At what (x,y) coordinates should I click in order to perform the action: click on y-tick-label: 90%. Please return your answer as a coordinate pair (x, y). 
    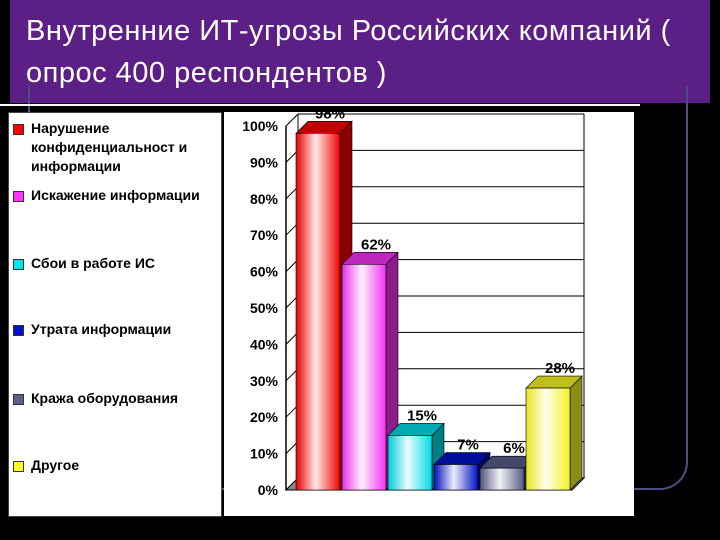
    Looking at the image, I should click on (264, 162).